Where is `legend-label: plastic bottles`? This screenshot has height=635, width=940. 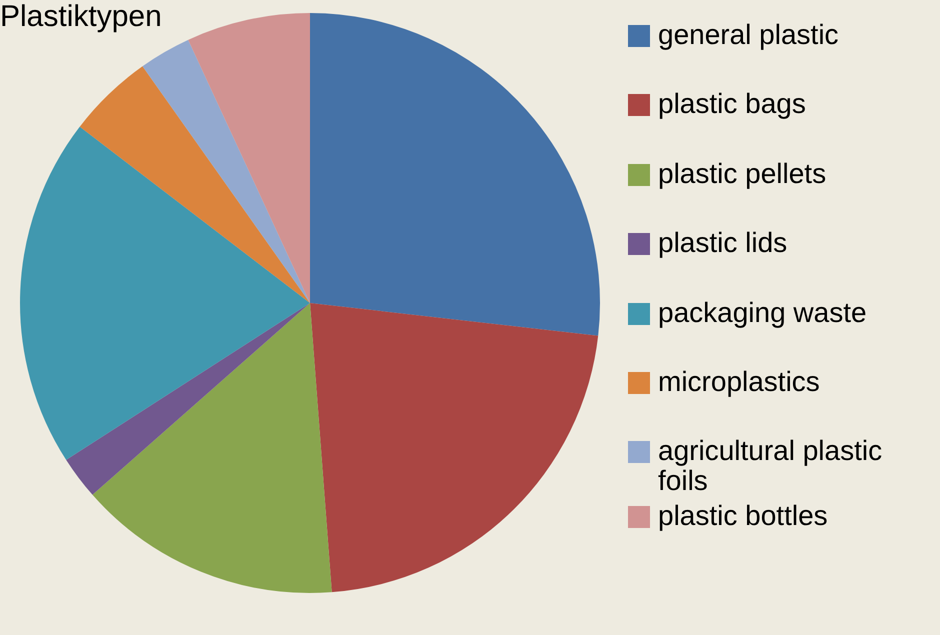 legend-label: plastic bottles is located at coordinates (743, 516).